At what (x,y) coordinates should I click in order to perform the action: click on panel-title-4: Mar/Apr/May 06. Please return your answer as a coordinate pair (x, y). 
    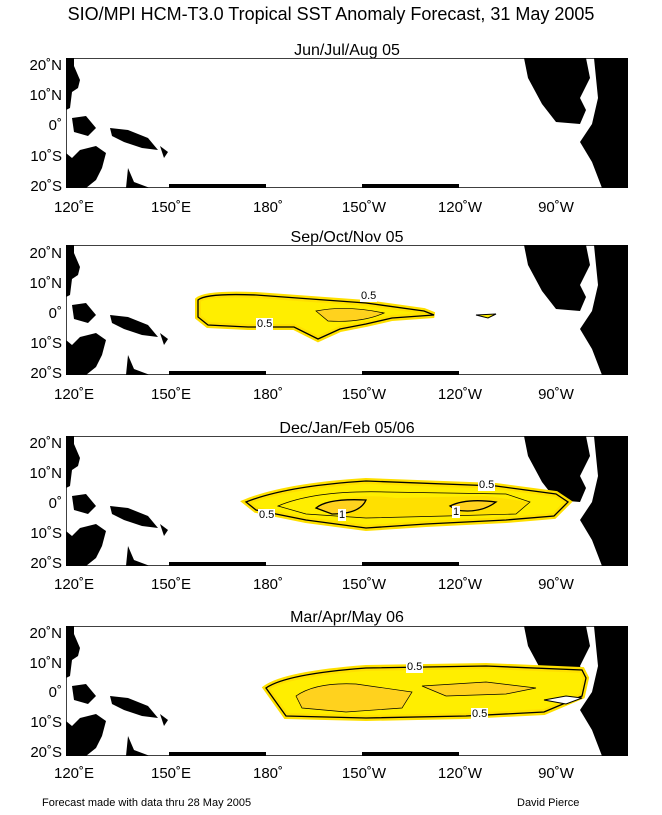
    Looking at the image, I should click on (347, 617).